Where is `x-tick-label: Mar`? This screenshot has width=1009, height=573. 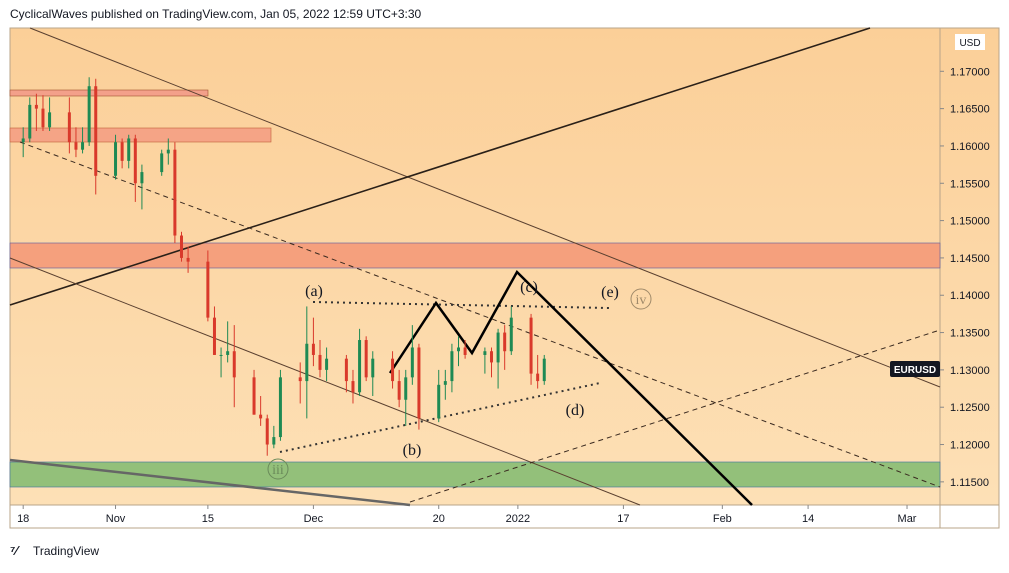 x-tick-label: Mar is located at coordinates (907, 519).